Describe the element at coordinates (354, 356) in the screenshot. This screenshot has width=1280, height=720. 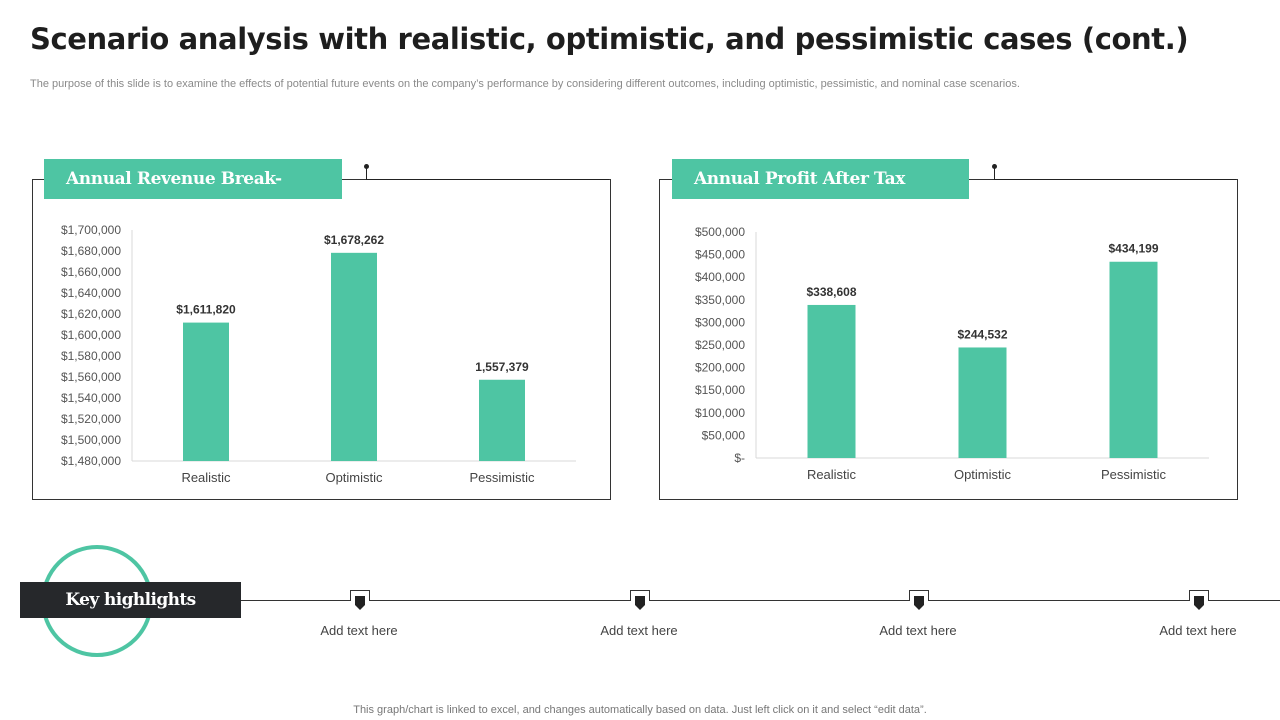
I see `revenue-bar-optimistic` at that location.